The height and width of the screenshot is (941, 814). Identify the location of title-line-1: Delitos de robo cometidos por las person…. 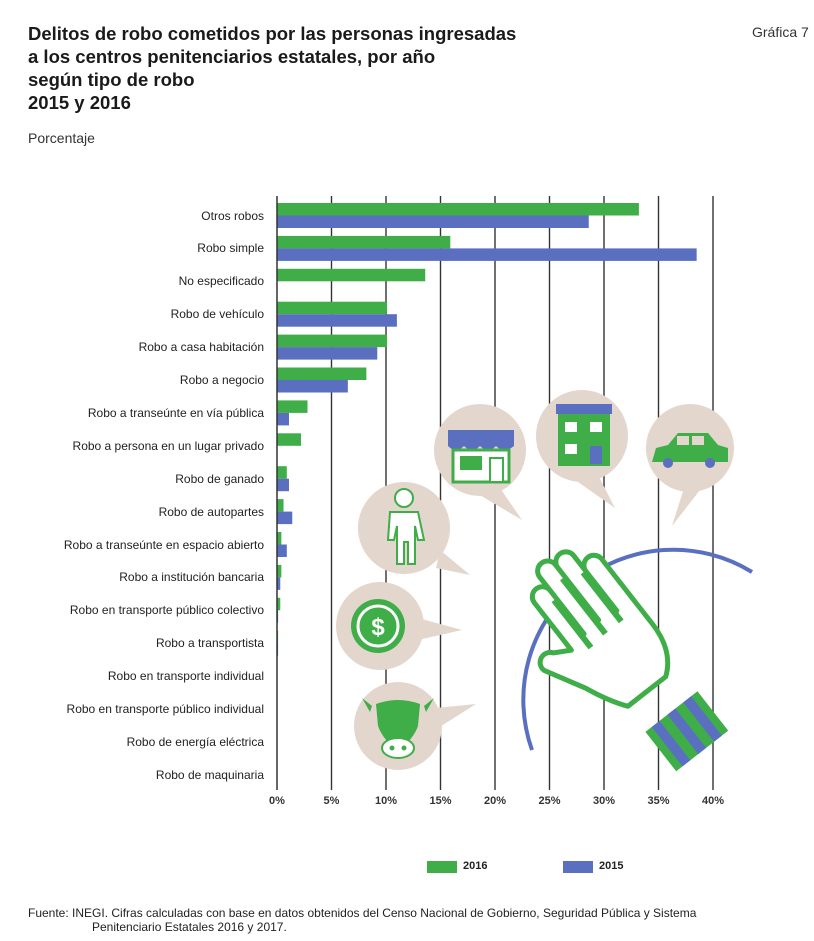
(272, 33).